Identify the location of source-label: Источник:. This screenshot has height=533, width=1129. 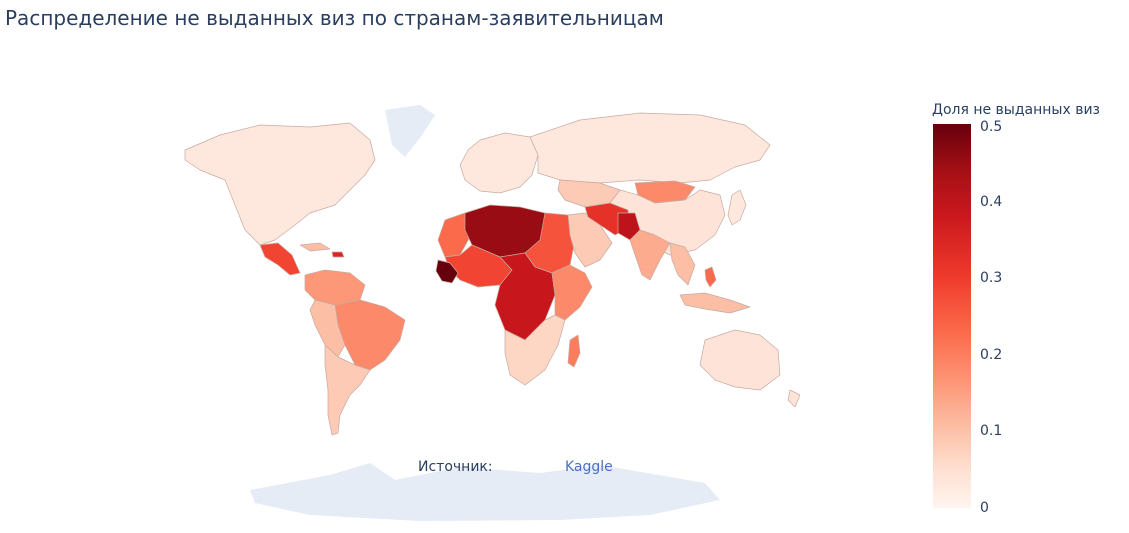
(455, 467).